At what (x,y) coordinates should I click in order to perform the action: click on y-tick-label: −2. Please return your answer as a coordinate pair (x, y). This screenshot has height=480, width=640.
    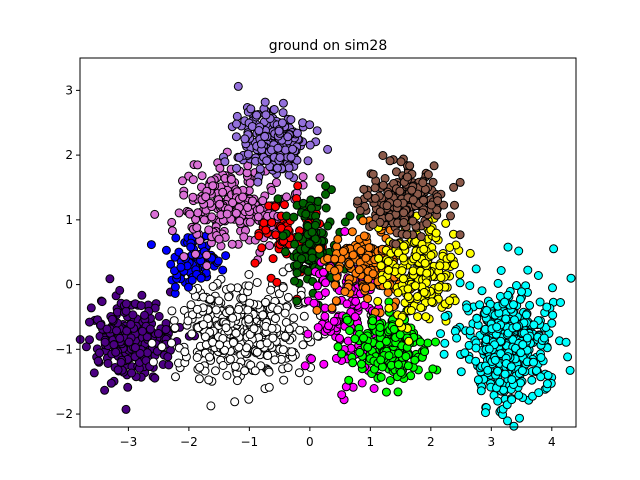
    Looking at the image, I should click on (64, 414).